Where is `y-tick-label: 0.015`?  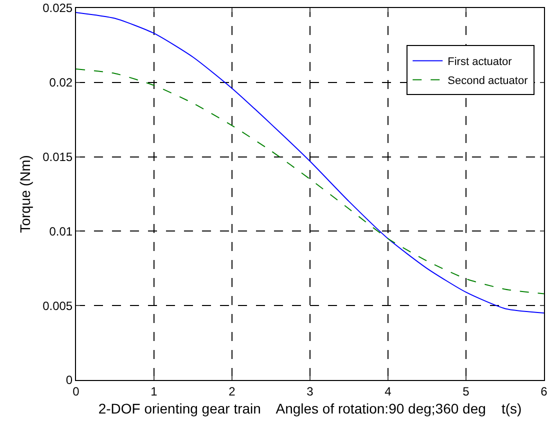
y-tick-label: 0.015 is located at coordinates (57, 157).